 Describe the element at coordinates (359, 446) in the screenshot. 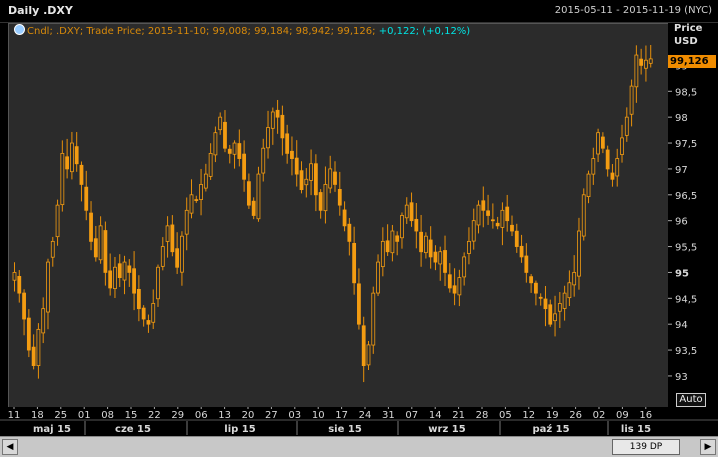

I see `chart-scrollbar: ◀ 139 DP ▶` at that location.